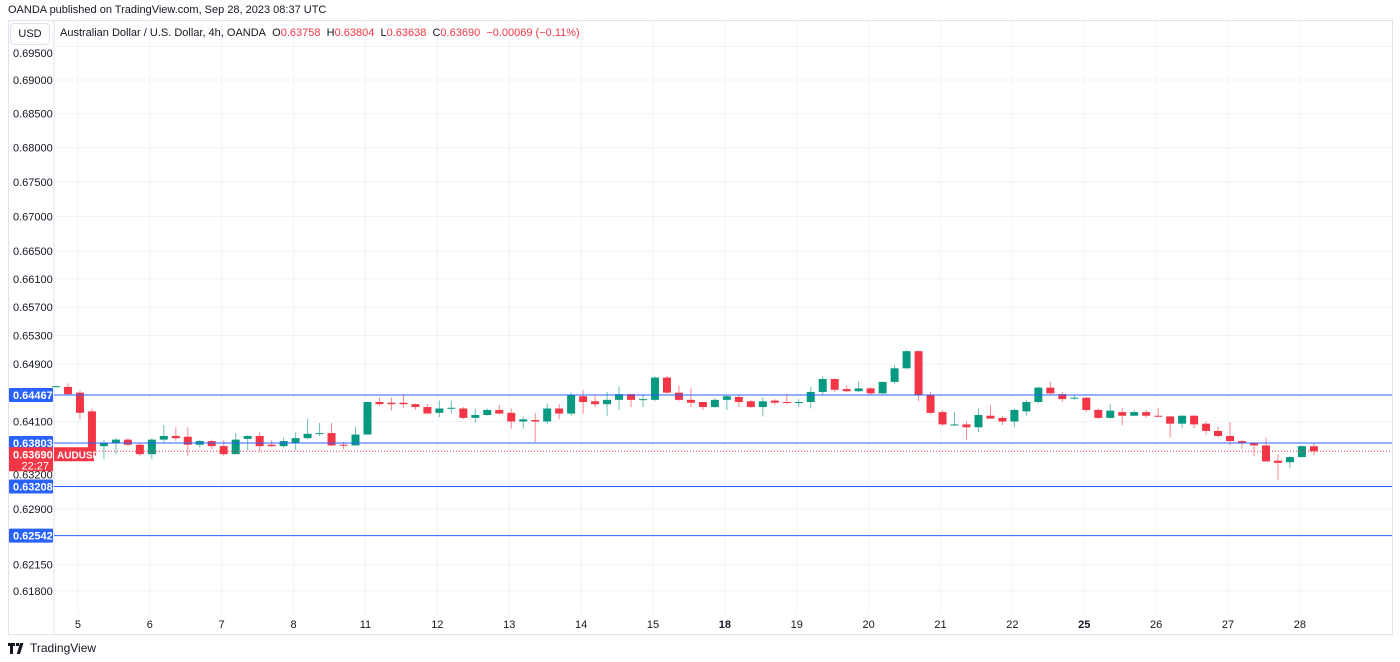 The height and width of the screenshot is (662, 1400). I want to click on x-tick-label: 5, so click(78, 625).